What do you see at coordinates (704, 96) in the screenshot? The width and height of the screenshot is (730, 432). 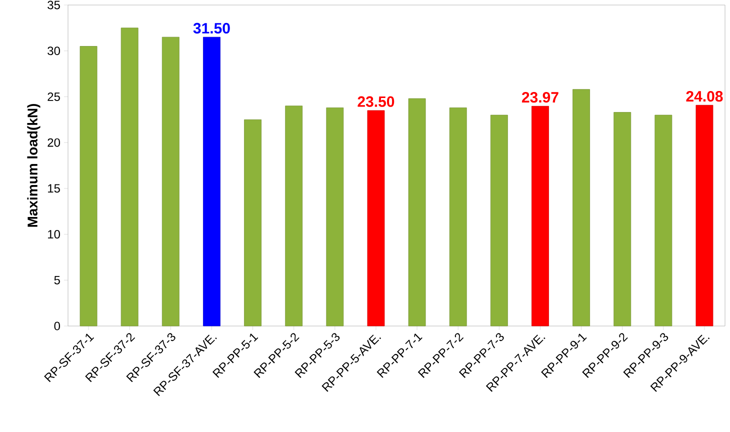 I see `data-label: 24.08` at bounding box center [704, 96].